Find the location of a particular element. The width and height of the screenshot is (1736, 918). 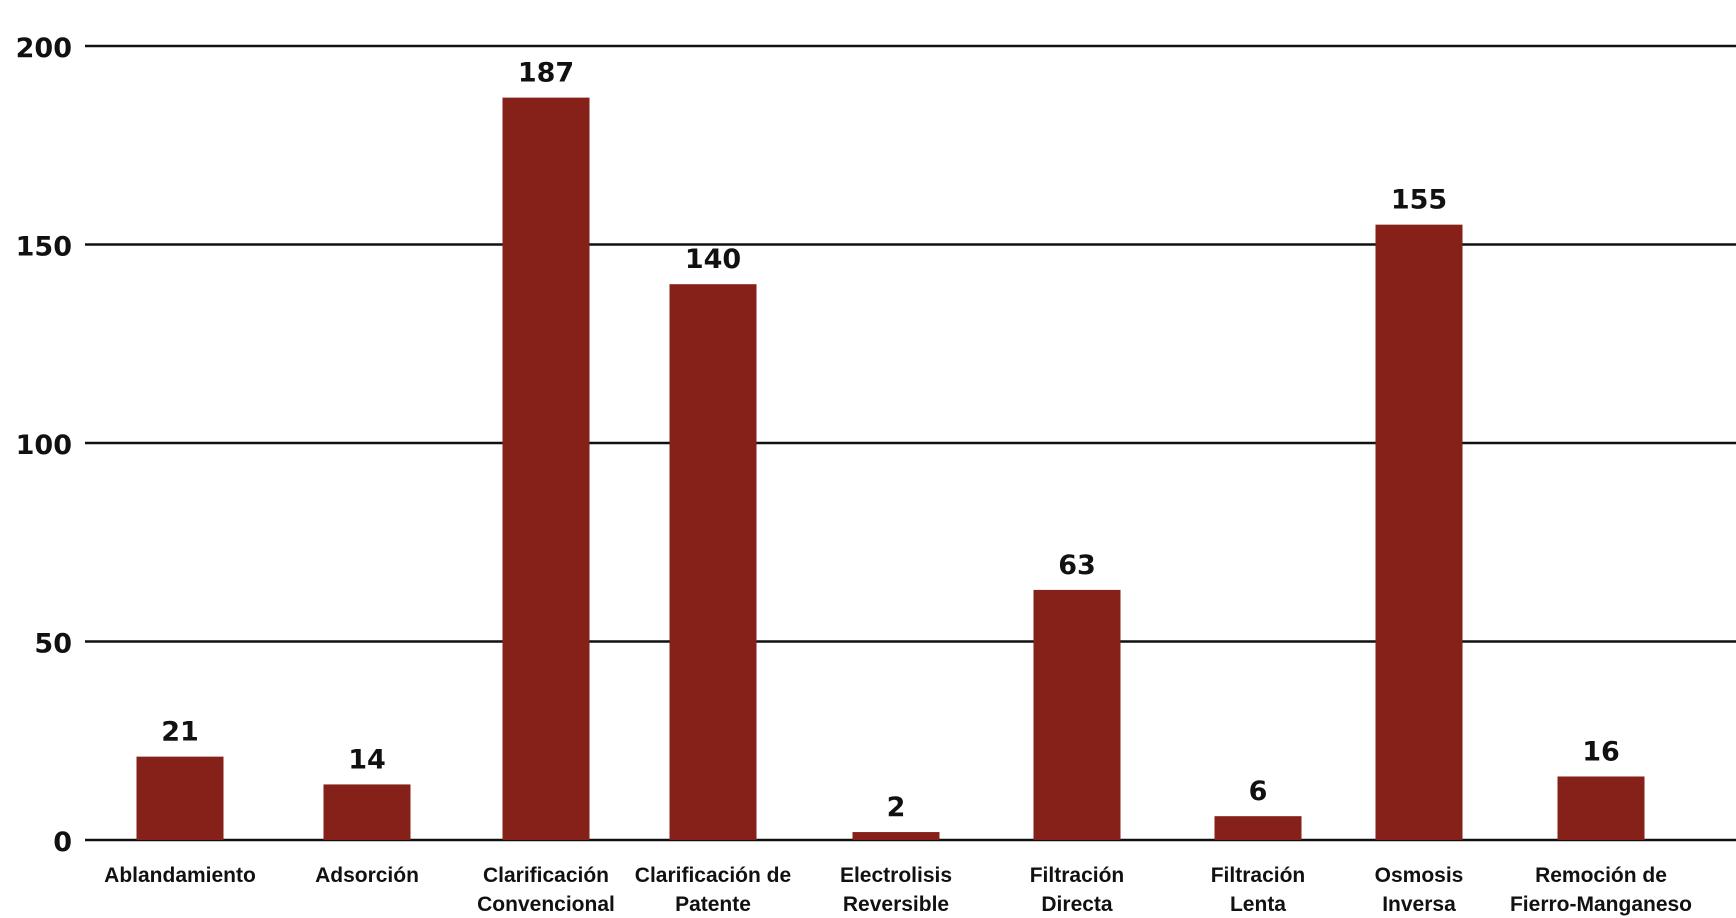

data-label-5: 63 is located at coordinates (1077, 565).